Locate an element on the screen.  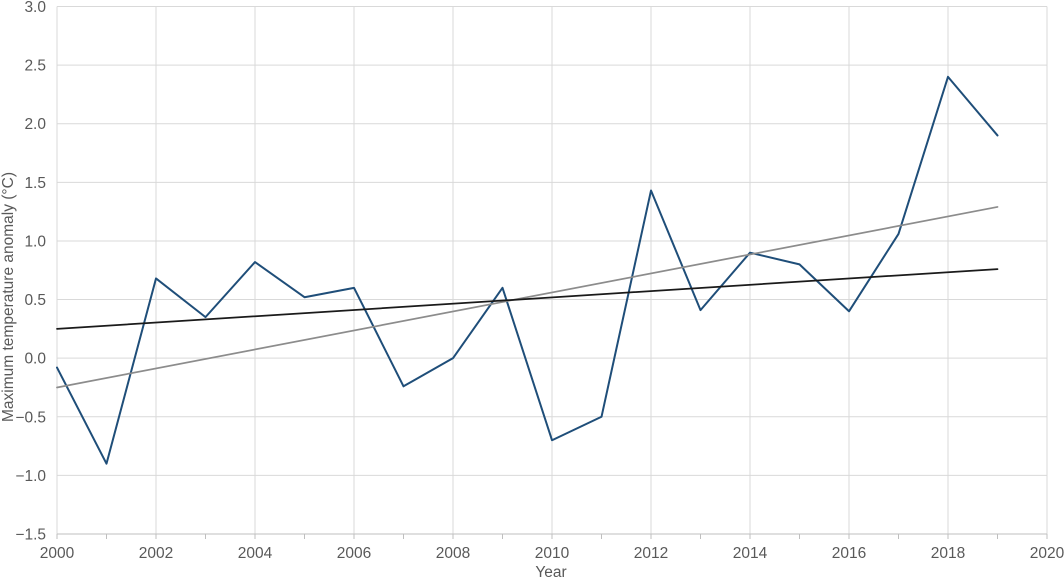
y-tick-label: 0.5 is located at coordinates (35, 300).